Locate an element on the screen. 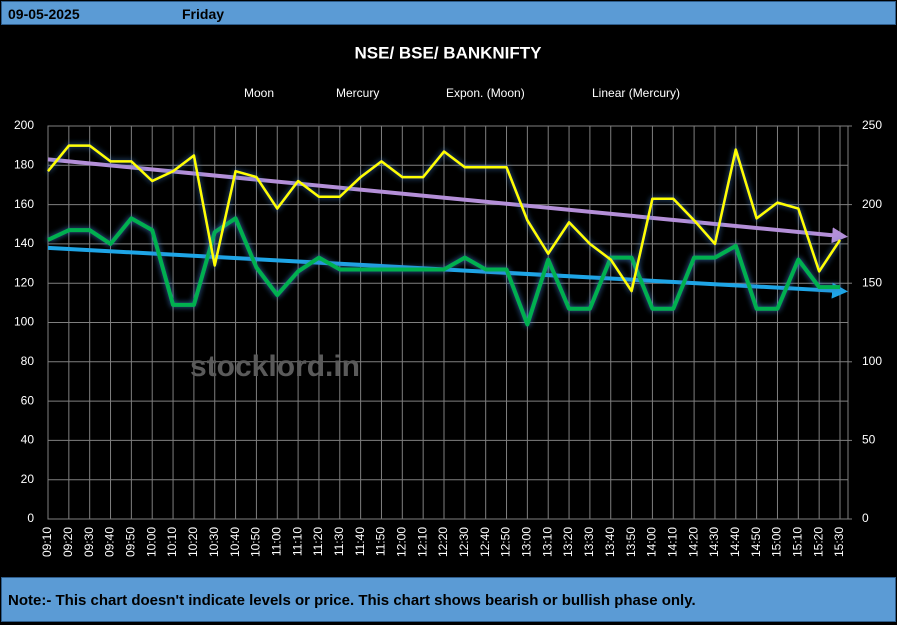 The image size is (897, 625). y2-tick-label: 100 is located at coordinates (872, 361).